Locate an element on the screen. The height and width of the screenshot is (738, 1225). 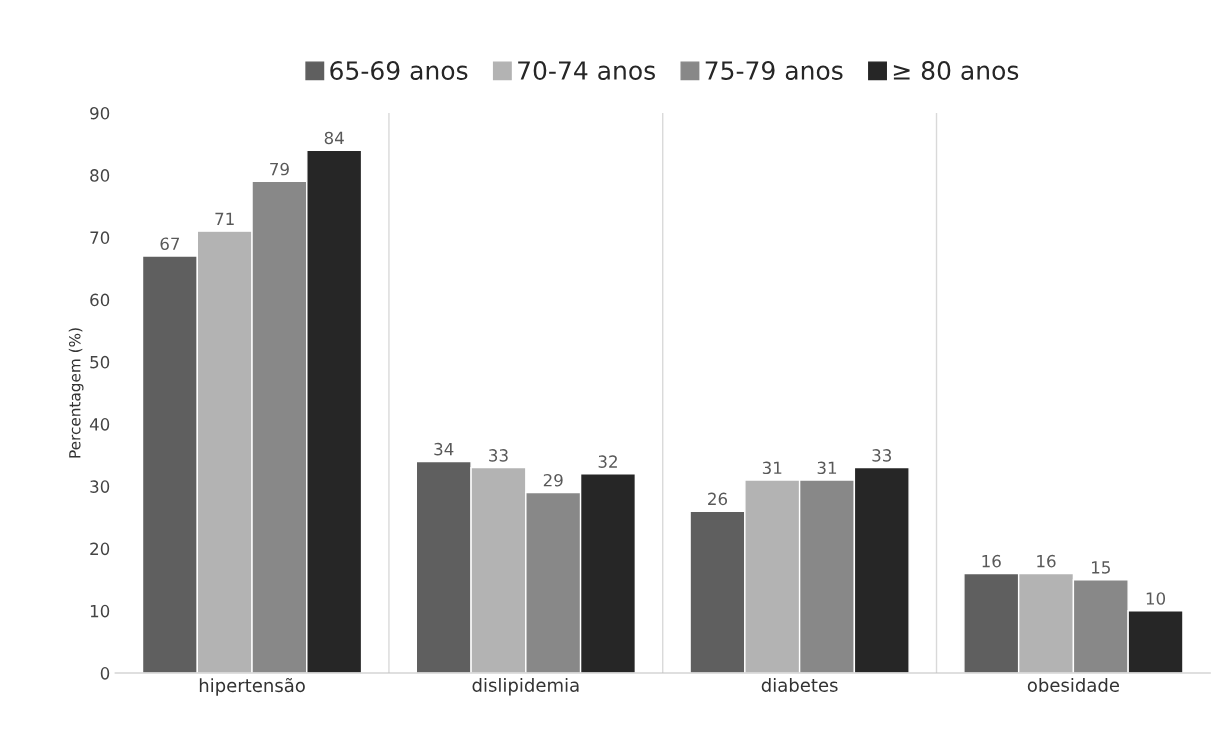
data-label: 71 is located at coordinates (224, 218).